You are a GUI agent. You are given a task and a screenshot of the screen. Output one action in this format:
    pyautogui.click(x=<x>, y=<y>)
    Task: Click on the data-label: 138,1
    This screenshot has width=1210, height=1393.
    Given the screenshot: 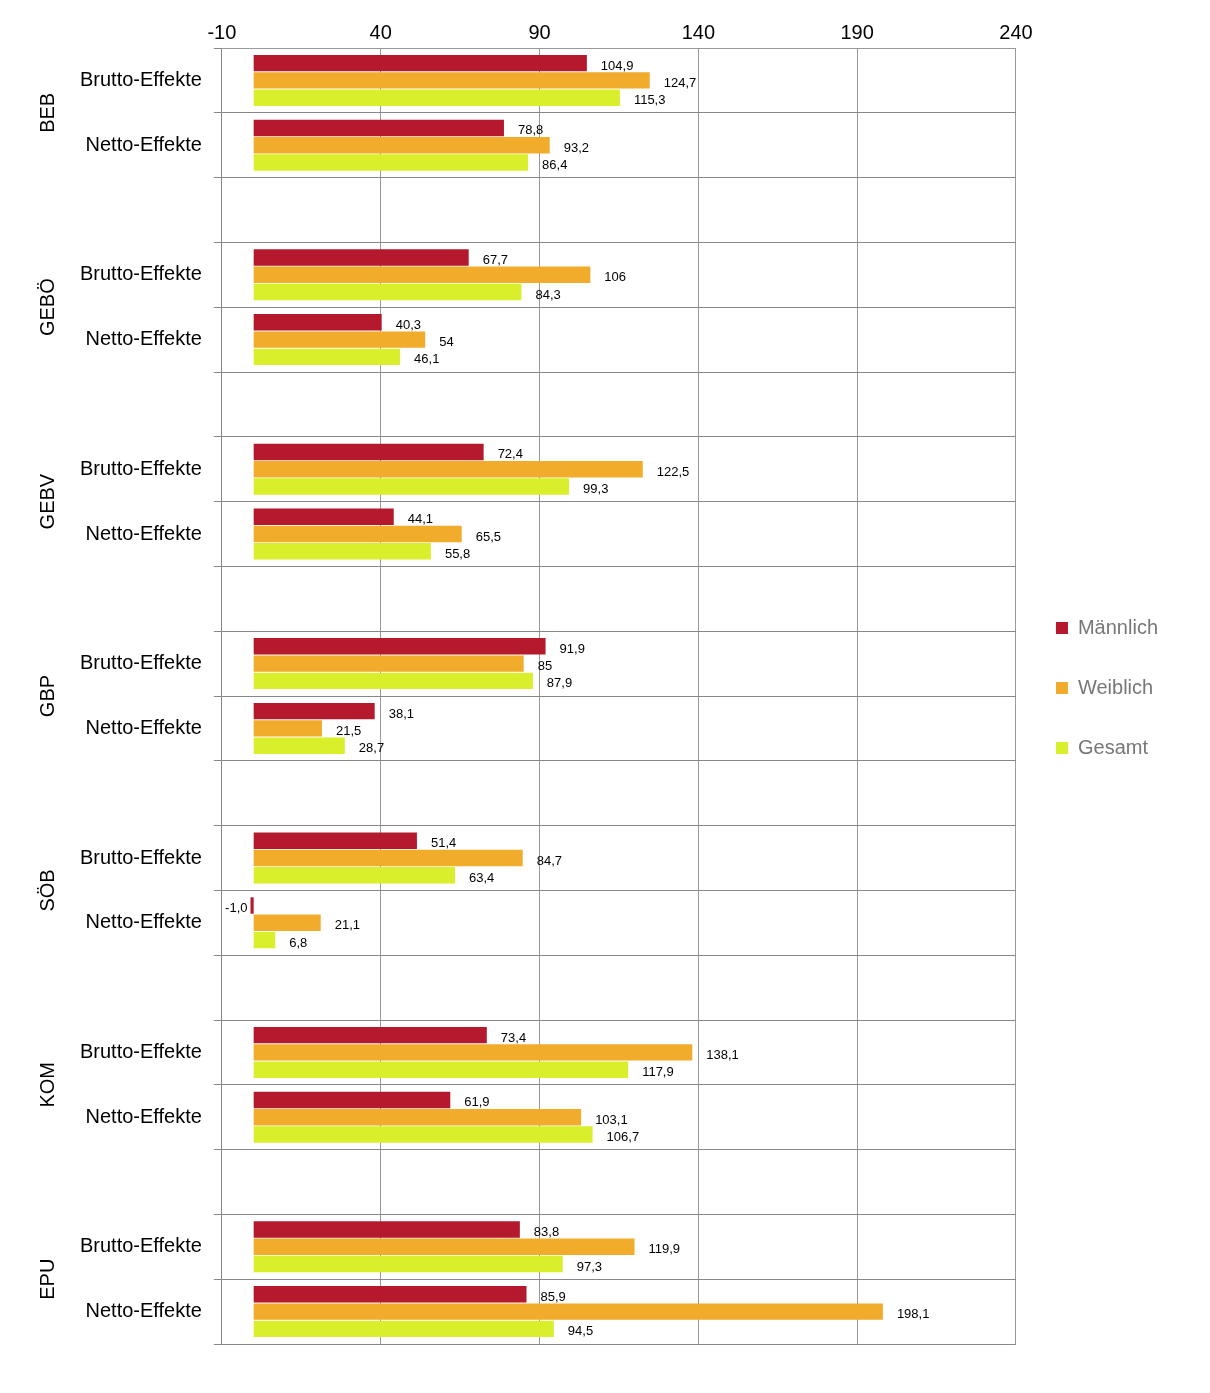 What is the action you would take?
    pyautogui.click(x=722, y=1054)
    